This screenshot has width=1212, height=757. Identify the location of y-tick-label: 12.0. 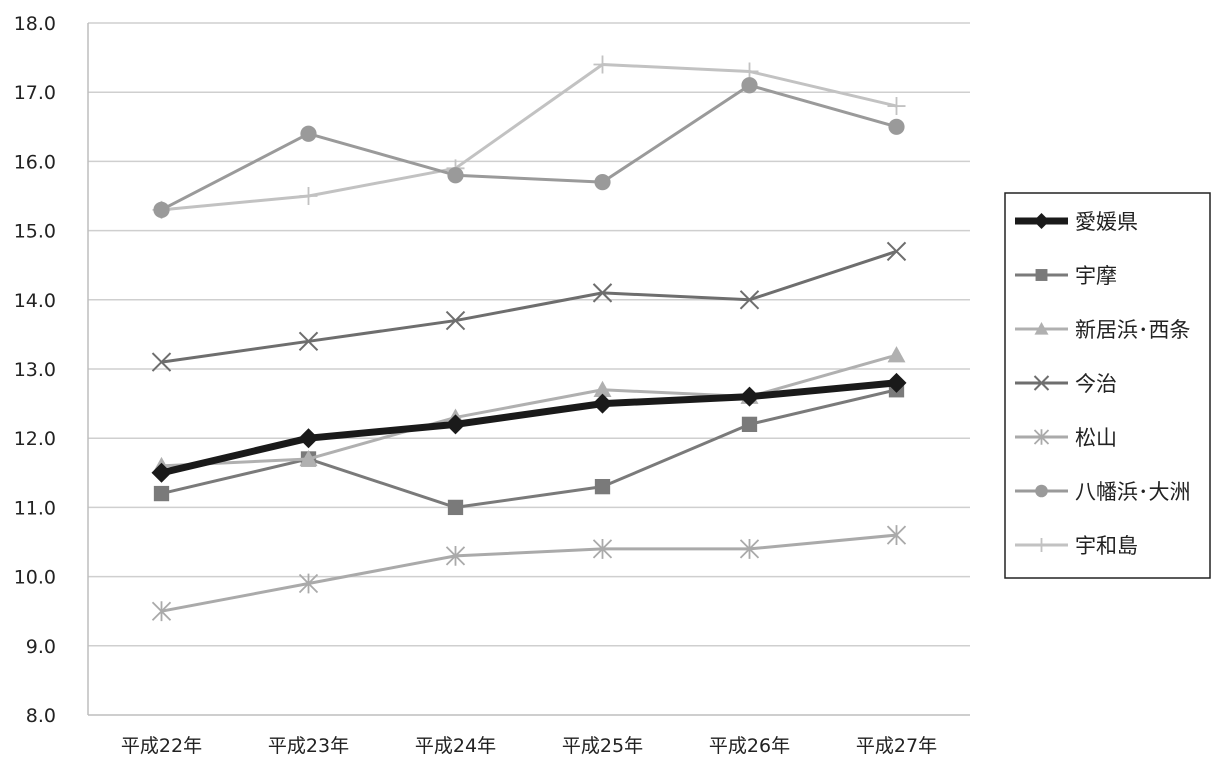
(35, 439).